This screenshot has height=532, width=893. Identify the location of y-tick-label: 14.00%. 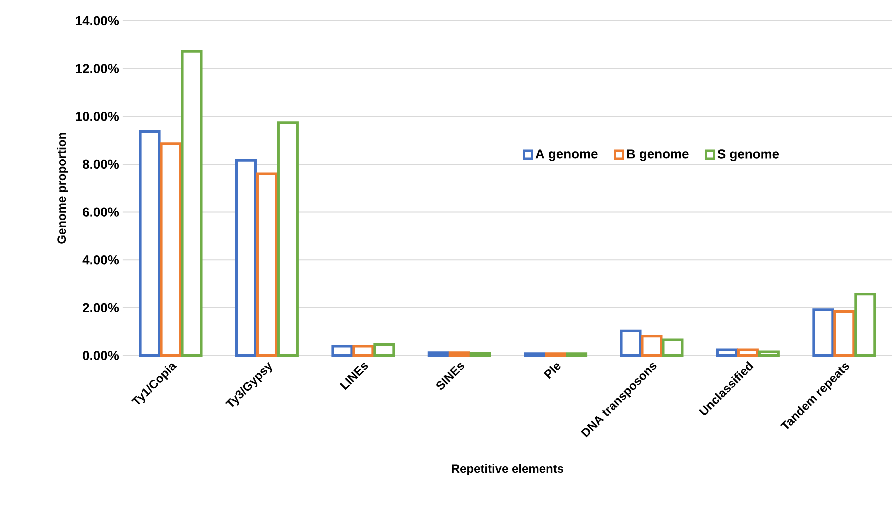
(98, 21).